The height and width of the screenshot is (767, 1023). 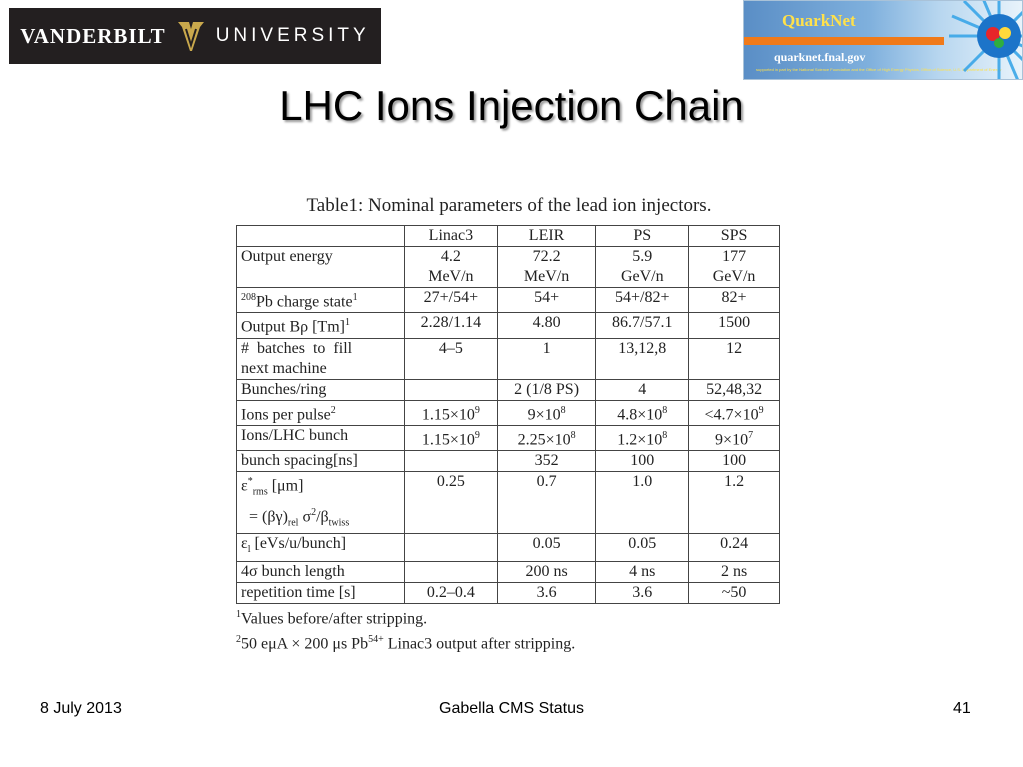 I want to click on table-cell: 0.7, so click(x=546, y=503).